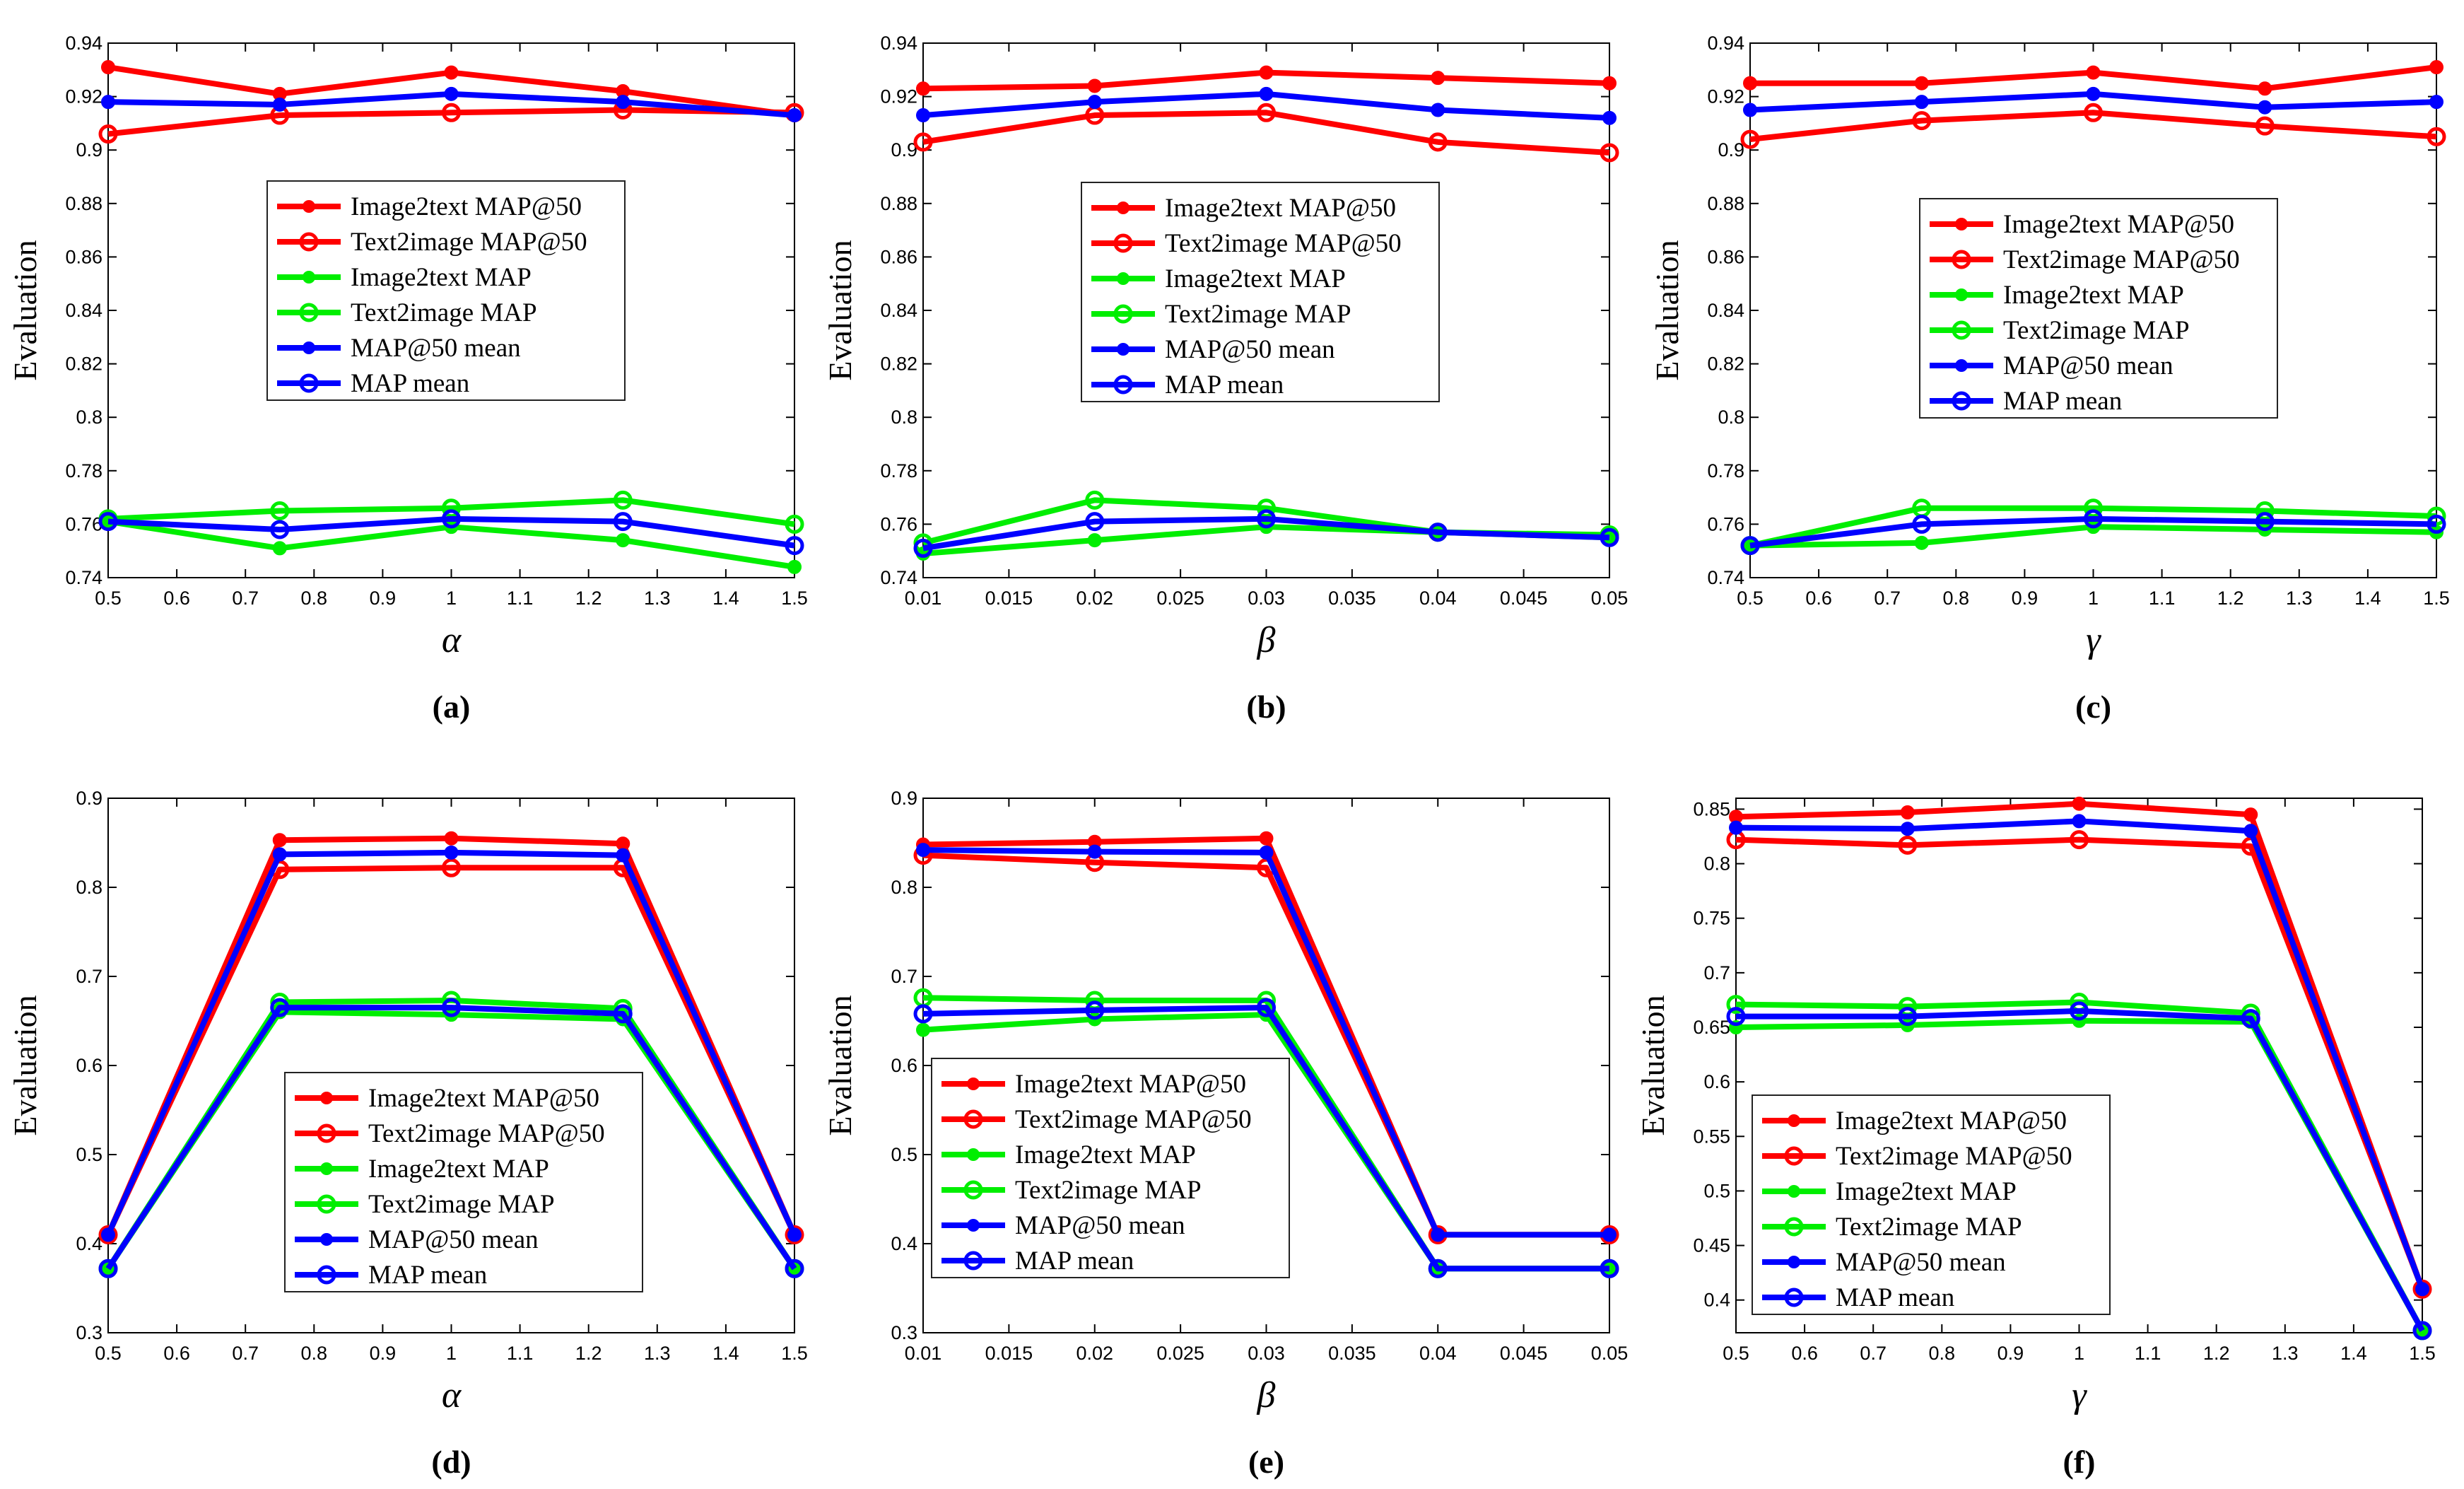 This screenshot has width=2464, height=1489. What do you see at coordinates (1105, 1154) in the screenshot?
I see `legend-label: Image2text MAP` at bounding box center [1105, 1154].